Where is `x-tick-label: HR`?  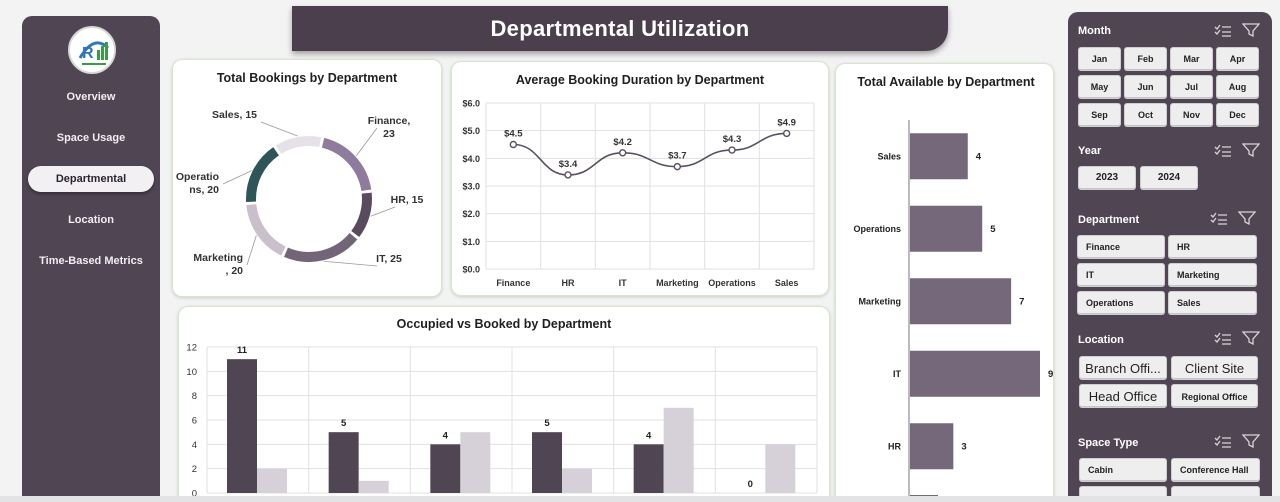
x-tick-label: HR is located at coordinates (568, 283).